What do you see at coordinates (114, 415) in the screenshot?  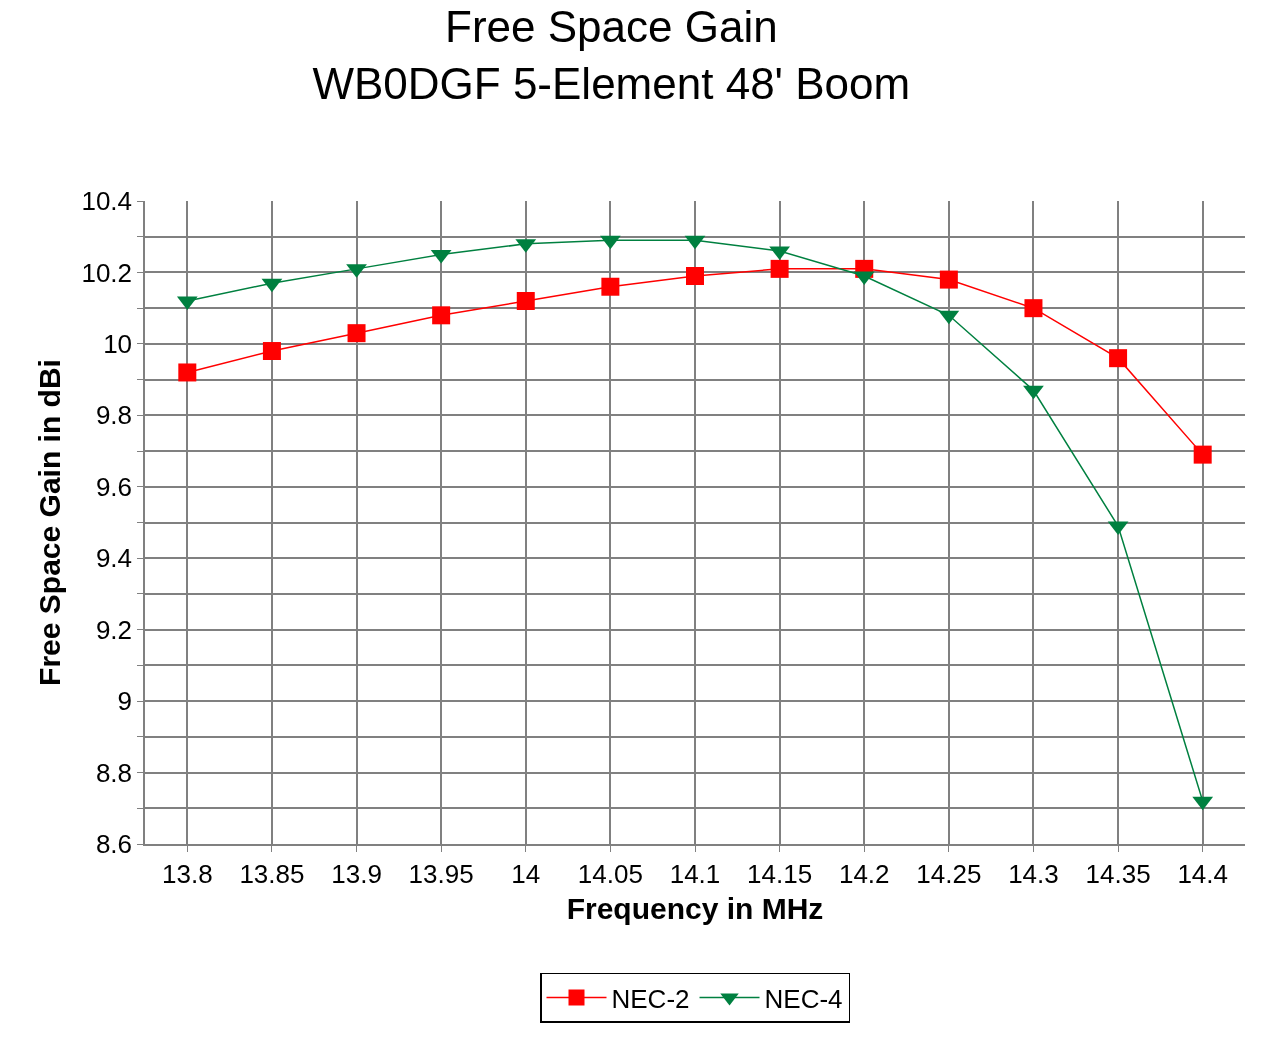 I see `y-tick-label: 9.8` at bounding box center [114, 415].